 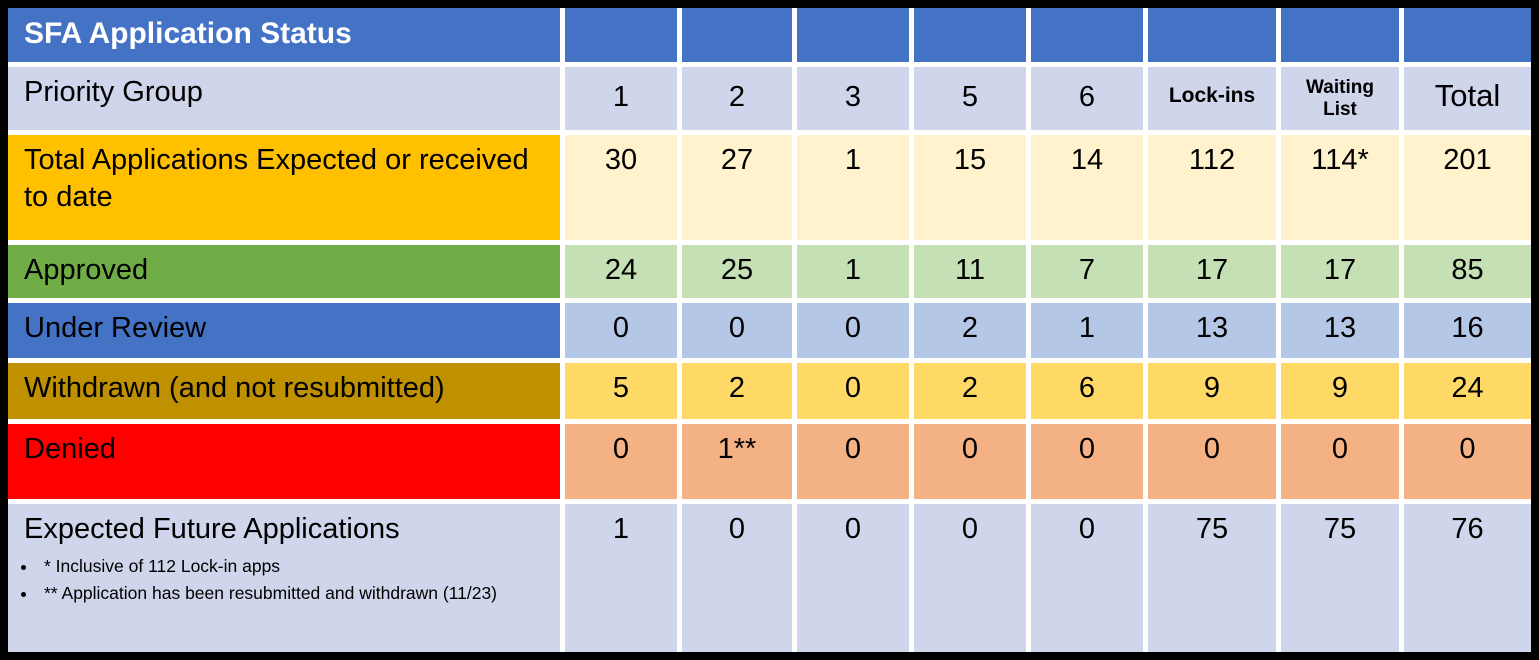 What do you see at coordinates (737, 99) in the screenshot?
I see `column-header-2: 2` at bounding box center [737, 99].